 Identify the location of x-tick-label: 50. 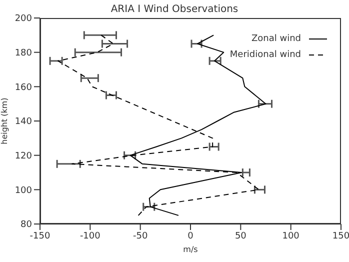
(240, 236).